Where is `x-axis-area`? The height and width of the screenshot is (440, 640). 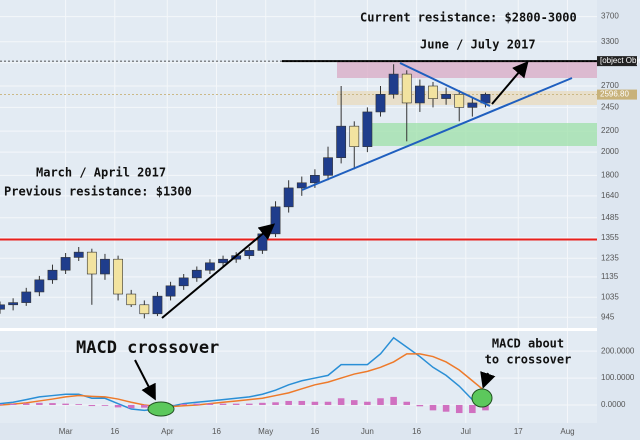
x-axis-area is located at coordinates (320, 431).